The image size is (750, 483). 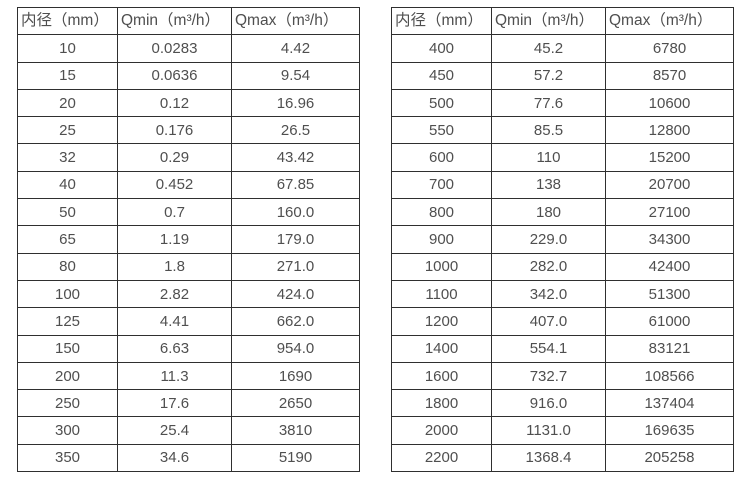 I want to click on table-row: 1000 282.0 42400, so click(x=562, y=266).